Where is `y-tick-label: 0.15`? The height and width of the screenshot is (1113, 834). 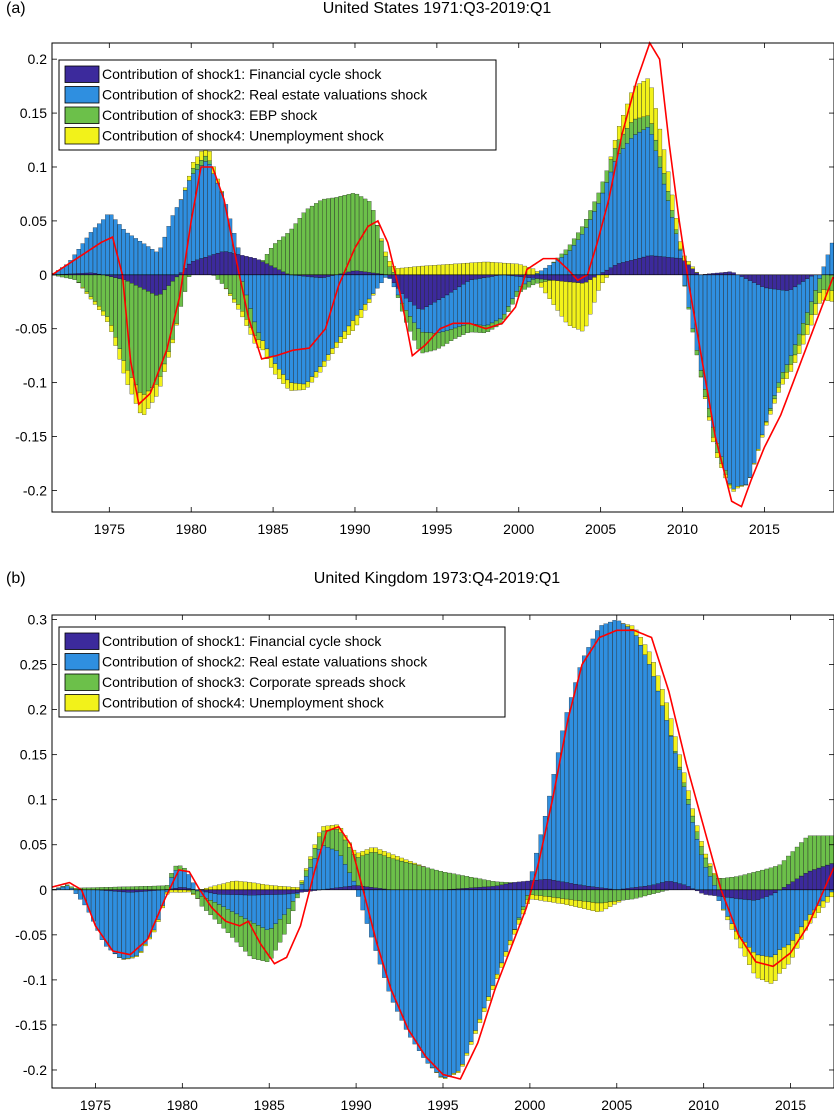 y-tick-label: 0.15 is located at coordinates (33, 755).